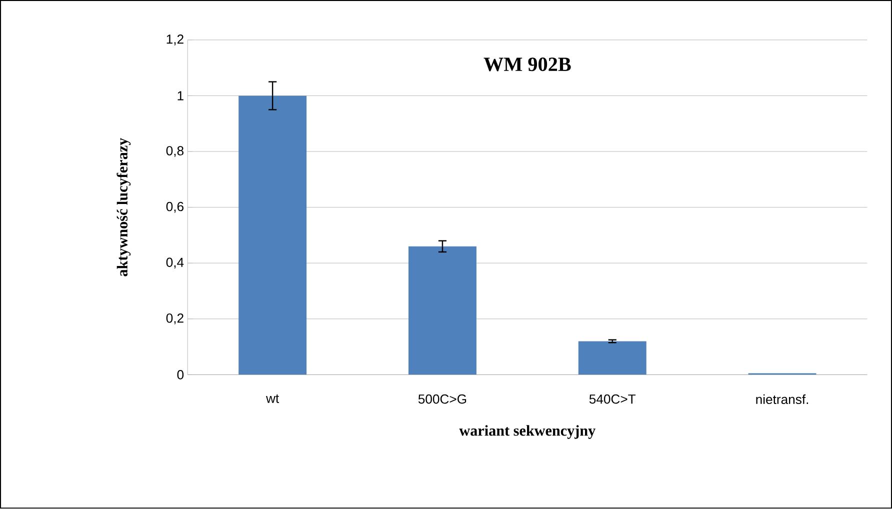 The width and height of the screenshot is (892, 509). What do you see at coordinates (175, 319) in the screenshot?
I see `y-tick-label: 0,2` at bounding box center [175, 319].